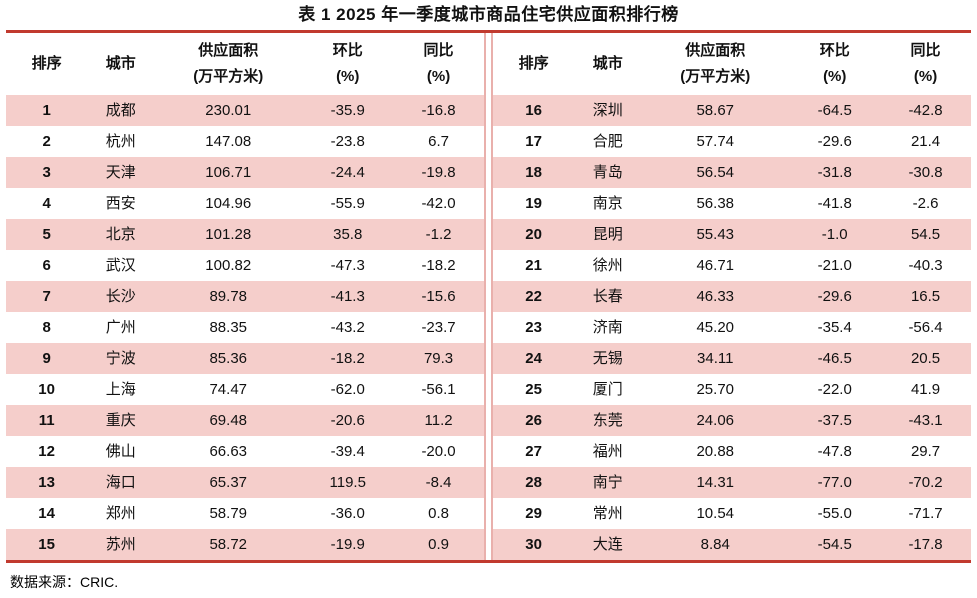 The image size is (977, 598). What do you see at coordinates (732, 327) in the screenshot?
I see `table-row: 23 济南 45.20 -35.4 -56.4` at bounding box center [732, 327].